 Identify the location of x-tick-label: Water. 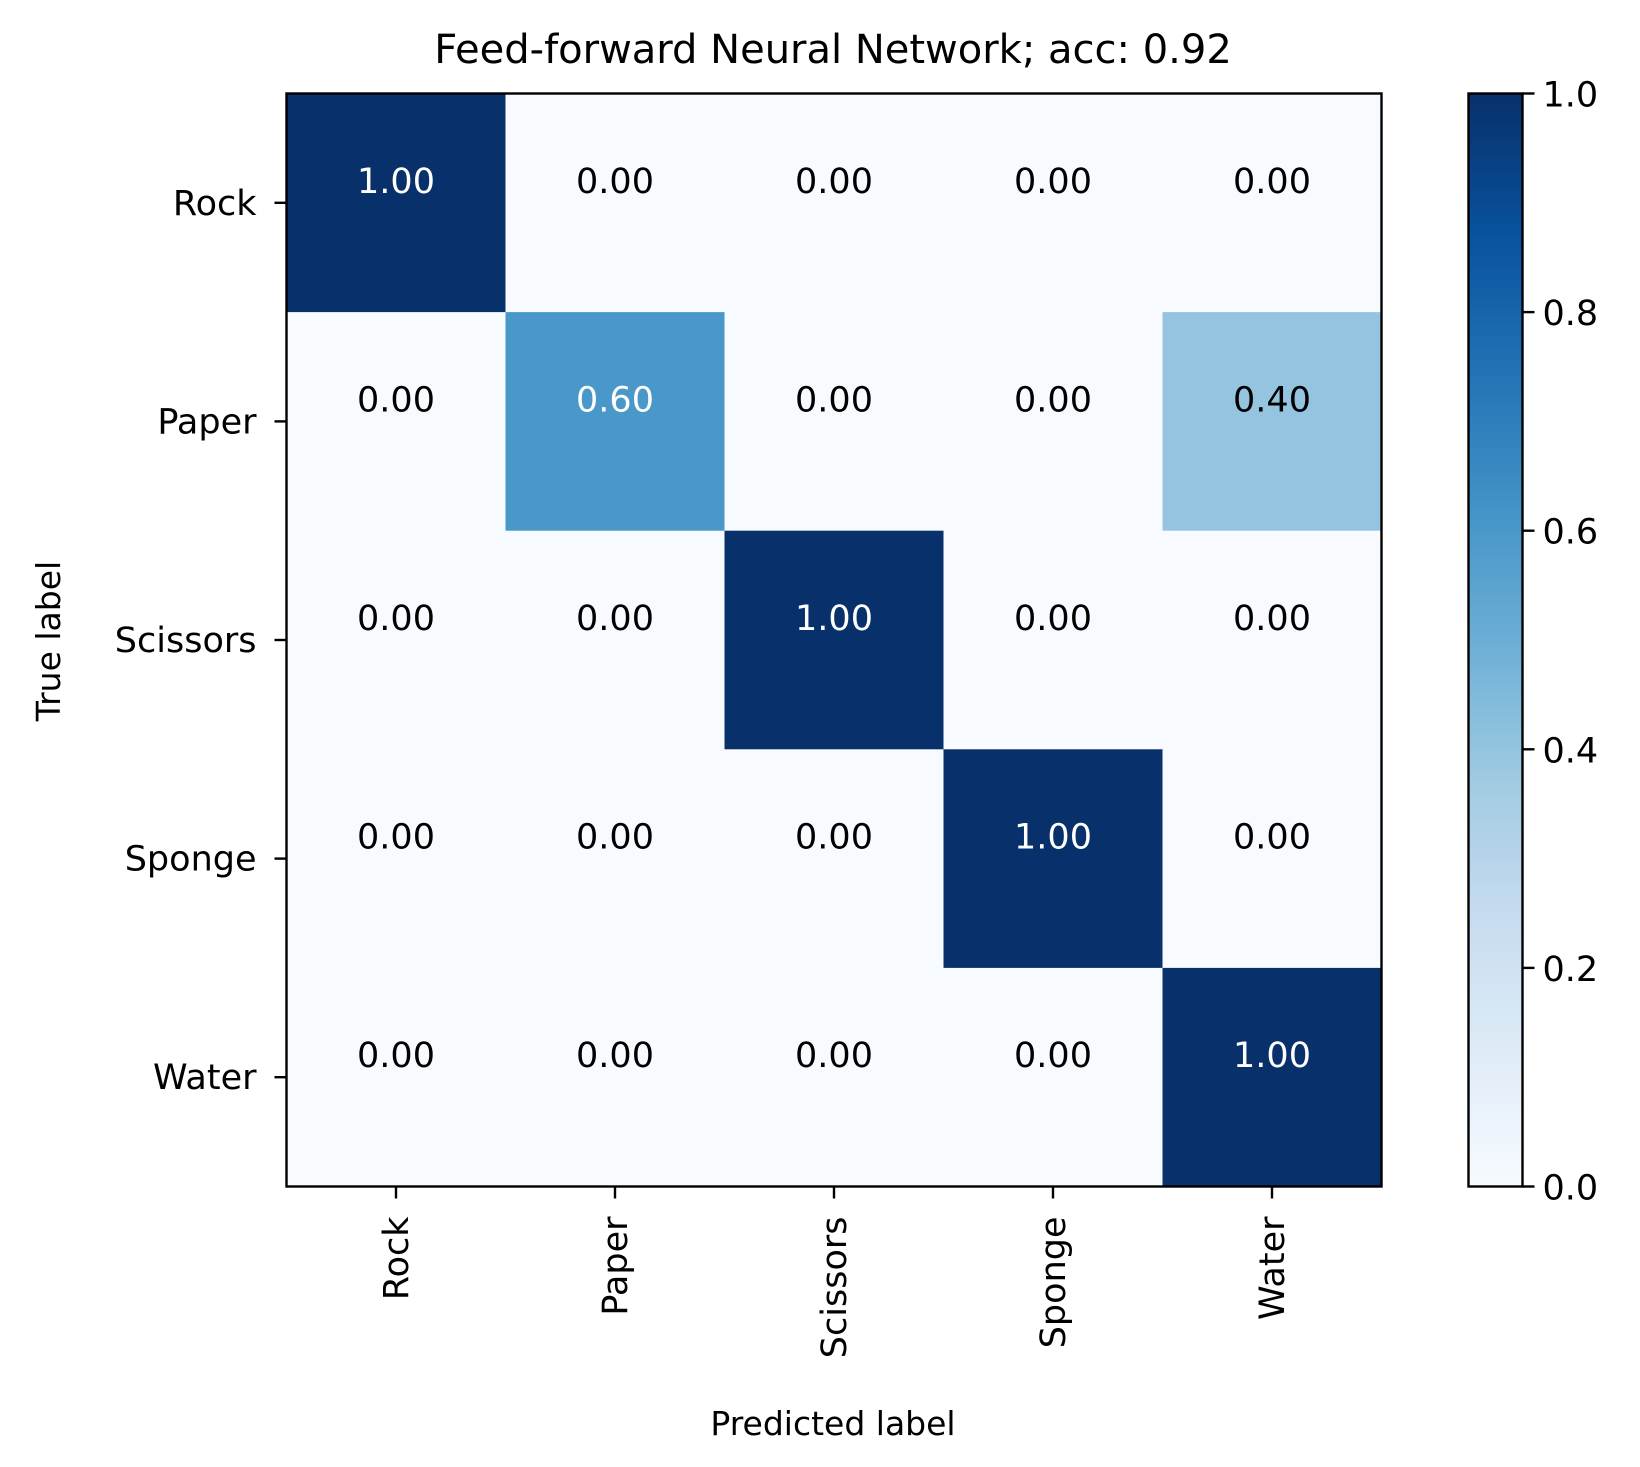
(1273, 1268).